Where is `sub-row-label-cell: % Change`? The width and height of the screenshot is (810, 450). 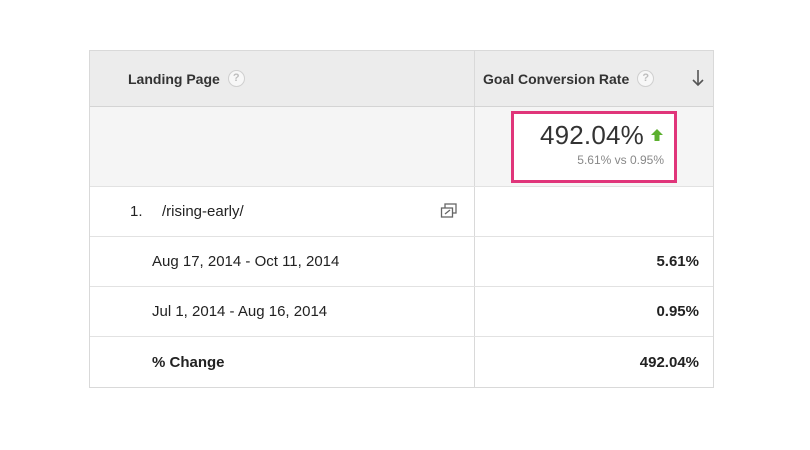
sub-row-label-cell: % Change is located at coordinates (282, 362).